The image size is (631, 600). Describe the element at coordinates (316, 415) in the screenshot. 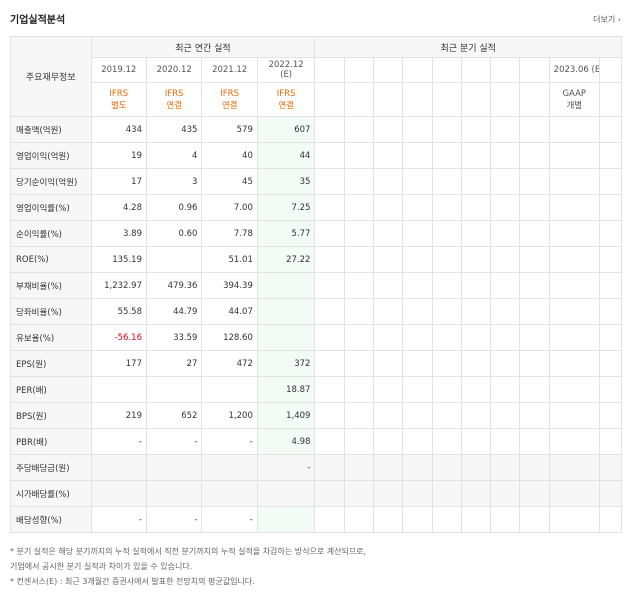

I see `table-row: BPS(원) 219 652 1,200 1,409` at that location.